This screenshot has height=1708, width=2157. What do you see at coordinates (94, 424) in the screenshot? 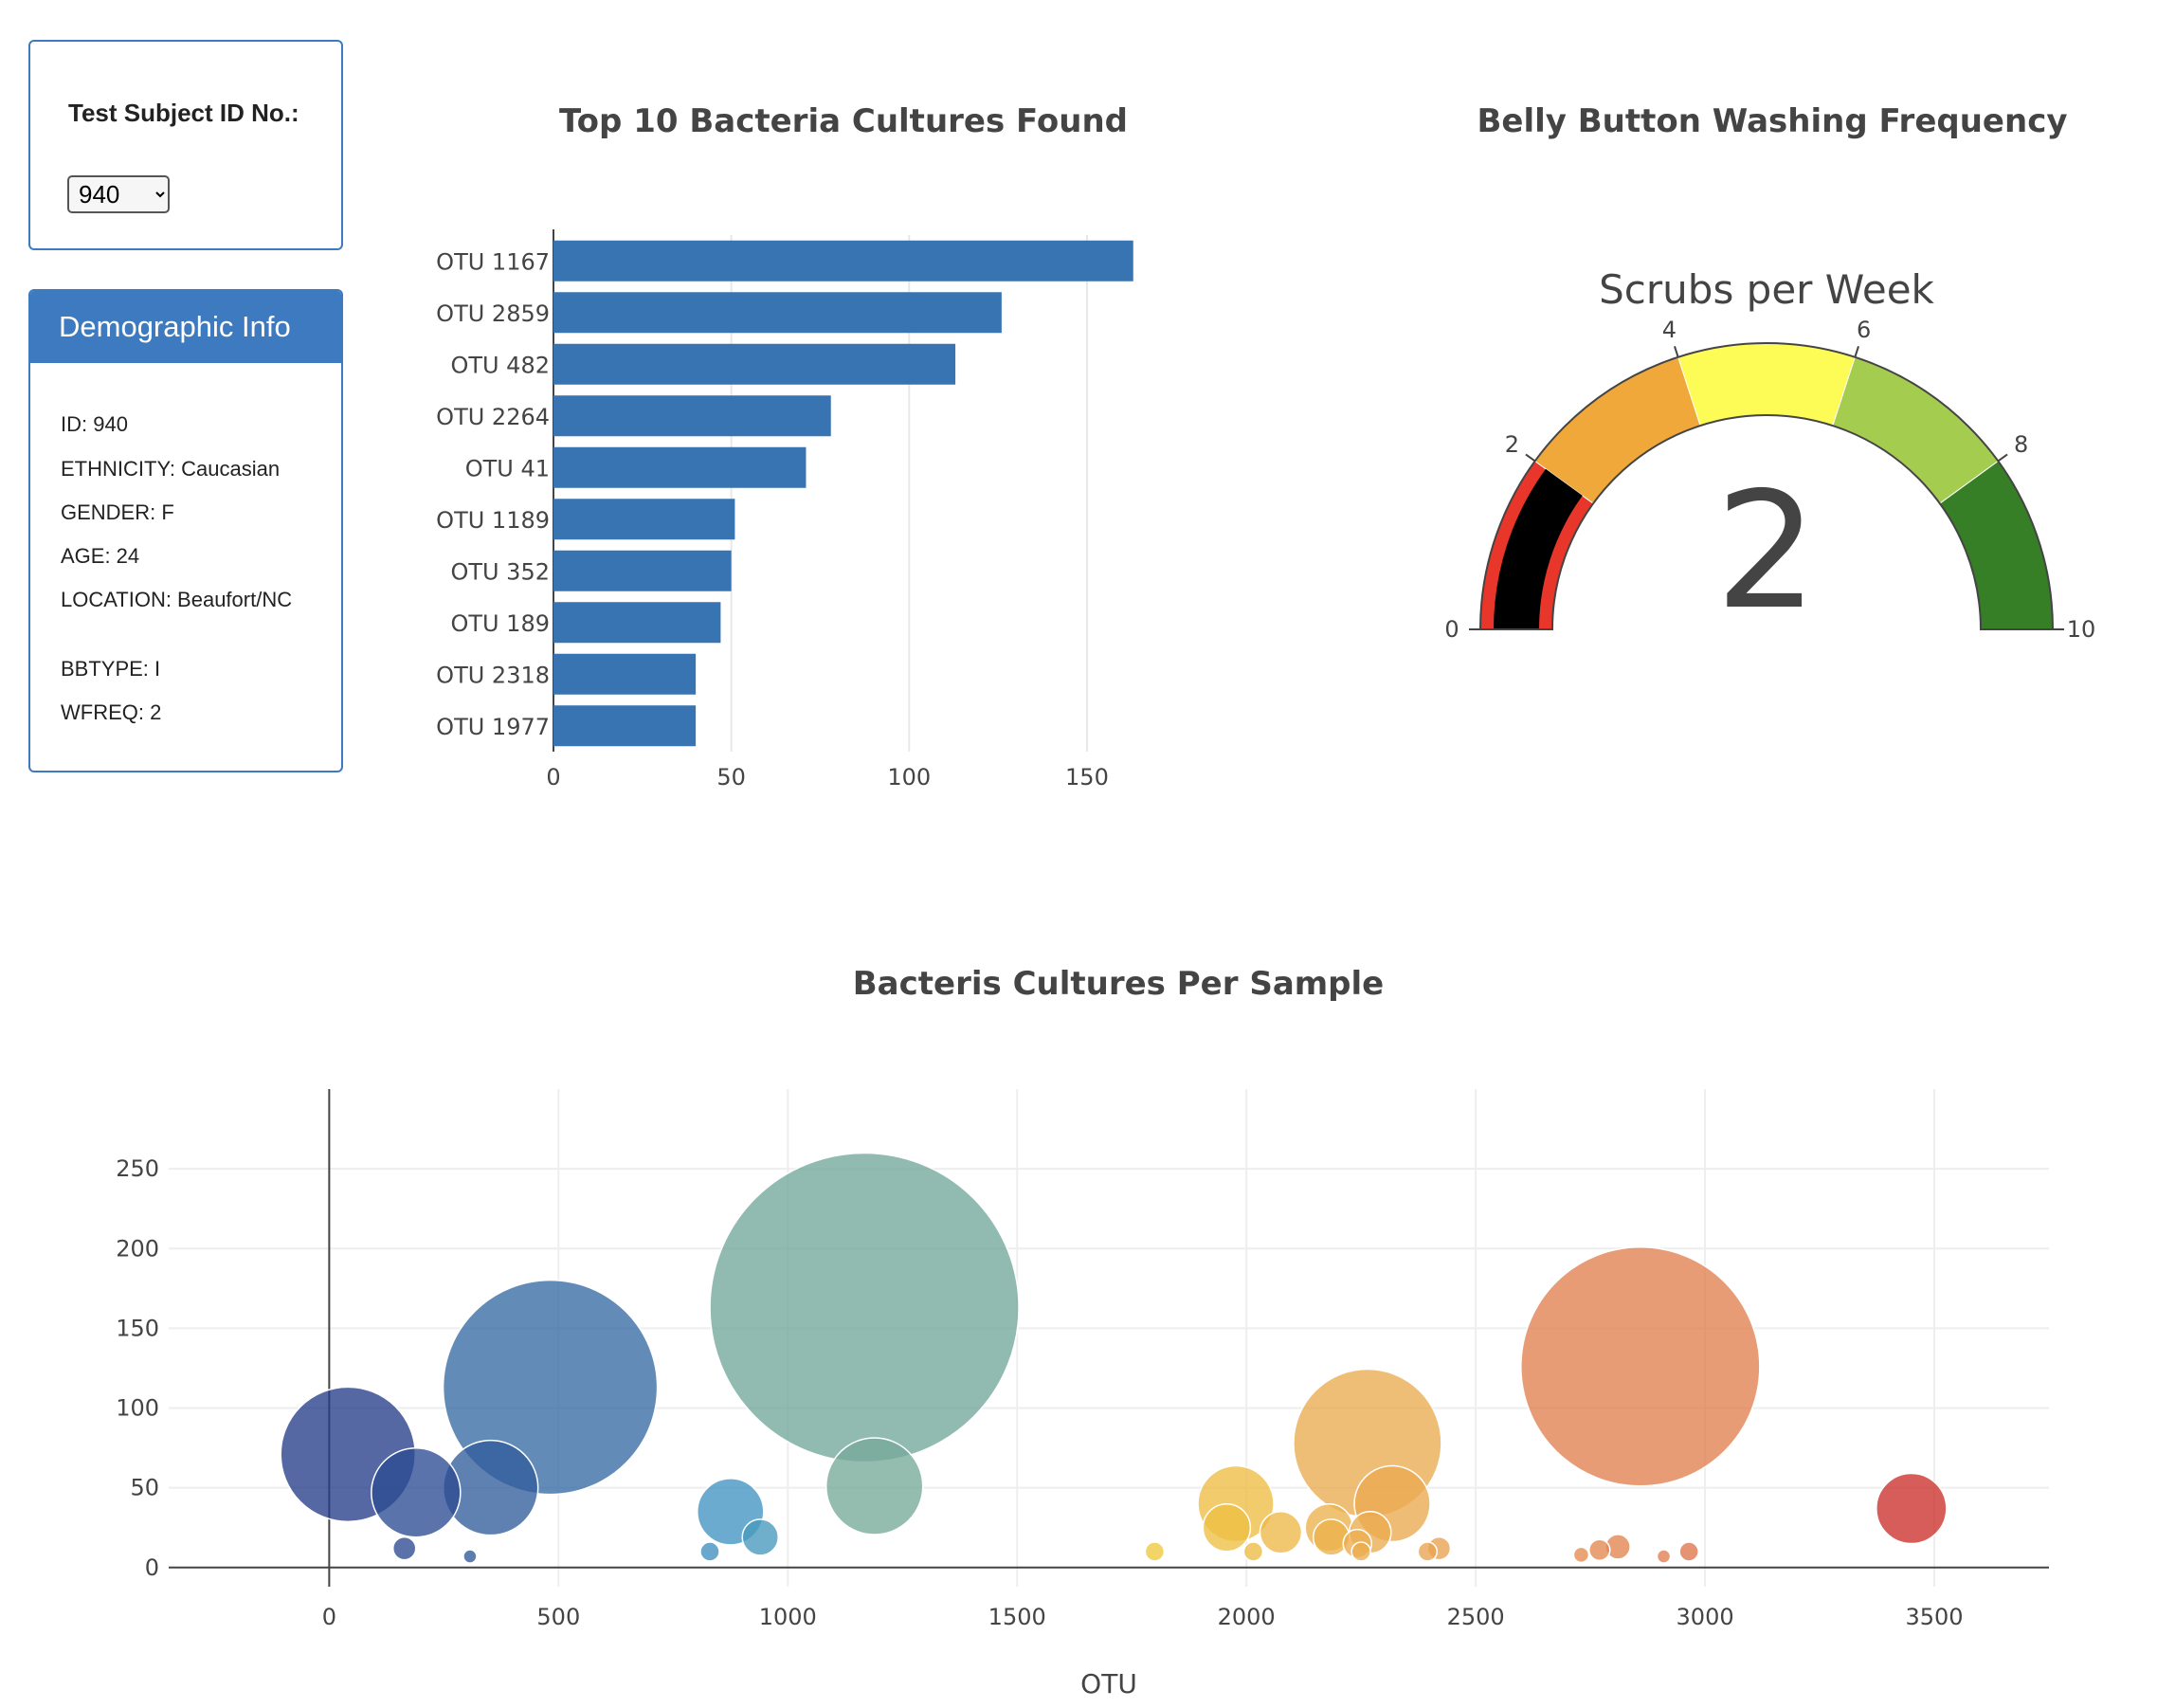
I see `demographic-row: ID: 940` at bounding box center [94, 424].